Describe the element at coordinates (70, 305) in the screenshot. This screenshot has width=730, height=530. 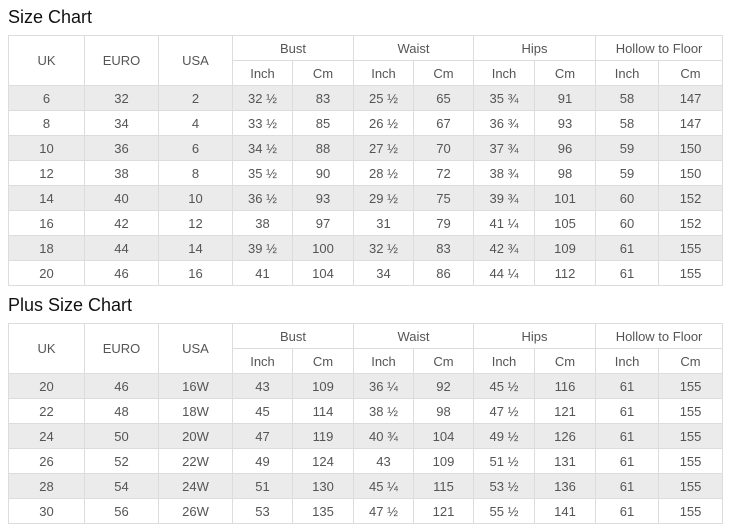
I see `plus-size-chart-title: Plus Size Chart` at that location.